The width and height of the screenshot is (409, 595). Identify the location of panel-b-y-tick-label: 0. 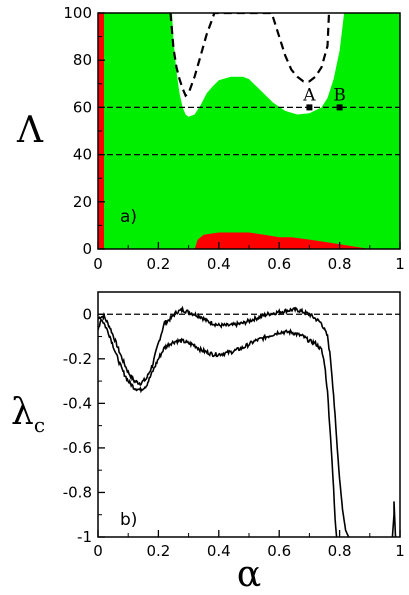
(87, 314).